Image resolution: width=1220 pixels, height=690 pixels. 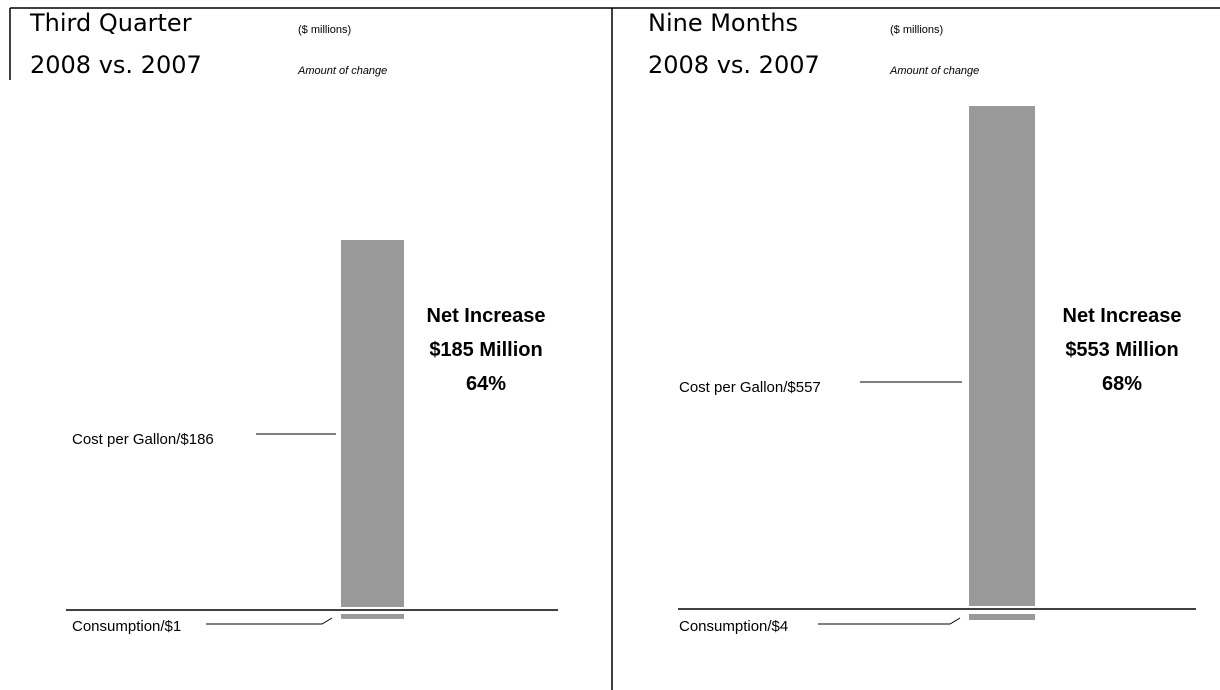 What do you see at coordinates (723, 23) in the screenshot?
I see `panel-title: Nine Months` at bounding box center [723, 23].